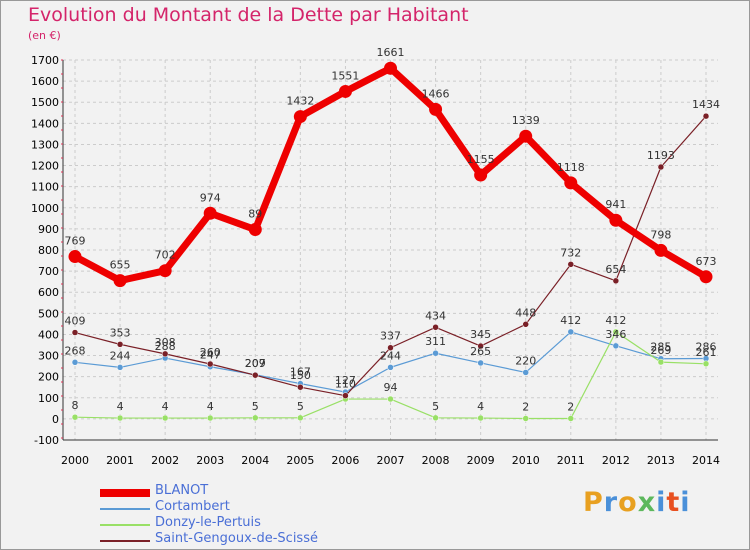  Describe the element at coordinates (593, 502) in the screenshot. I see `logo-letter: P` at that location.